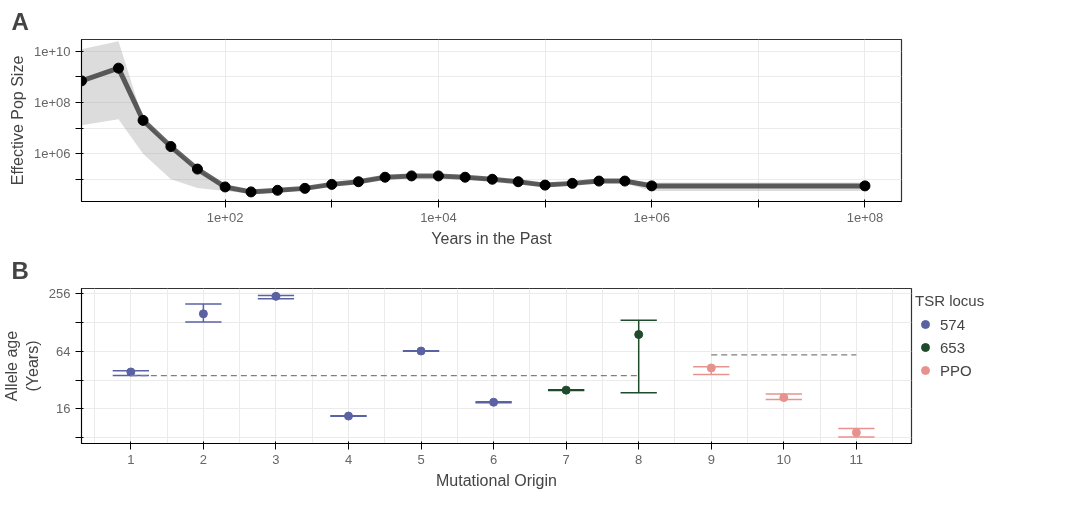 This screenshot has width=1078, height=510. Describe the element at coordinates (950, 300) in the screenshot. I see `legend-title: TSR locus` at that location.